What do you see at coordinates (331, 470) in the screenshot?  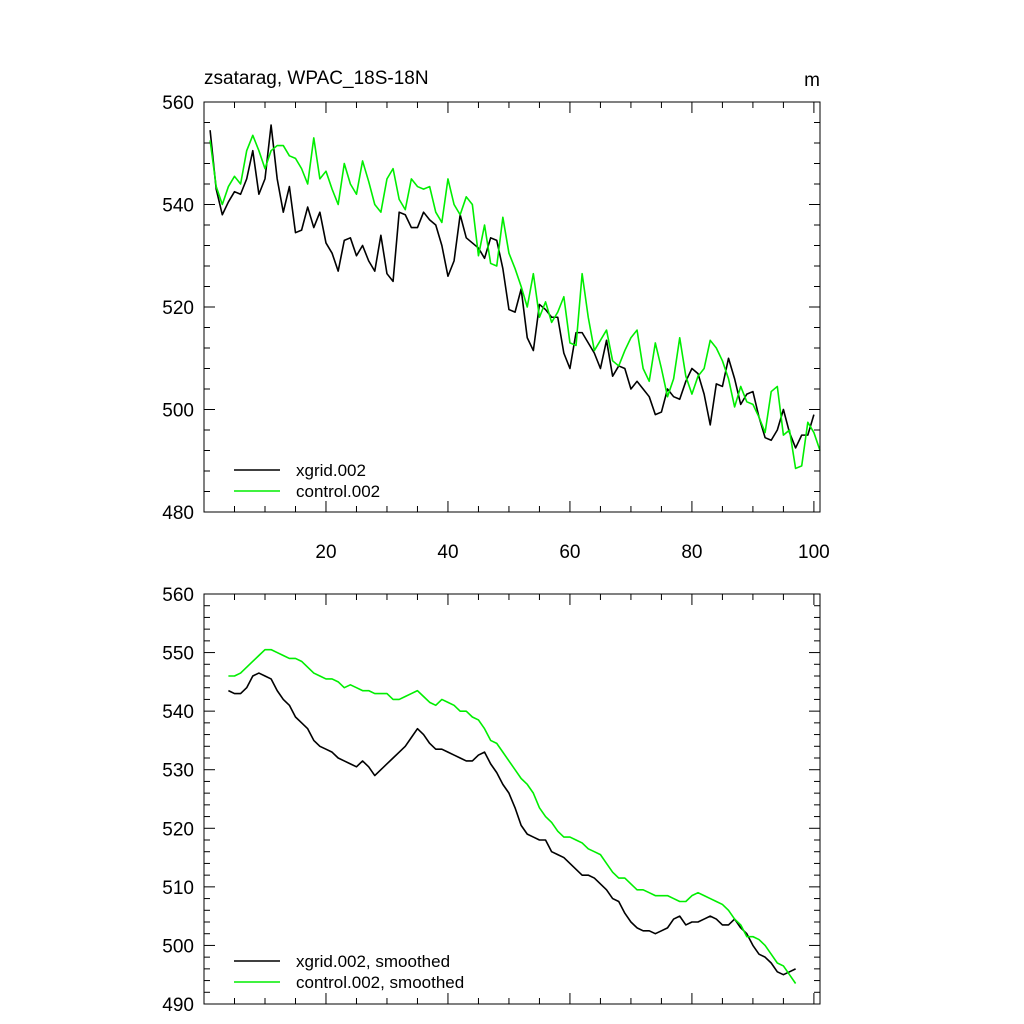 I see `legend-label-xgrid: xgrid.002` at bounding box center [331, 470].